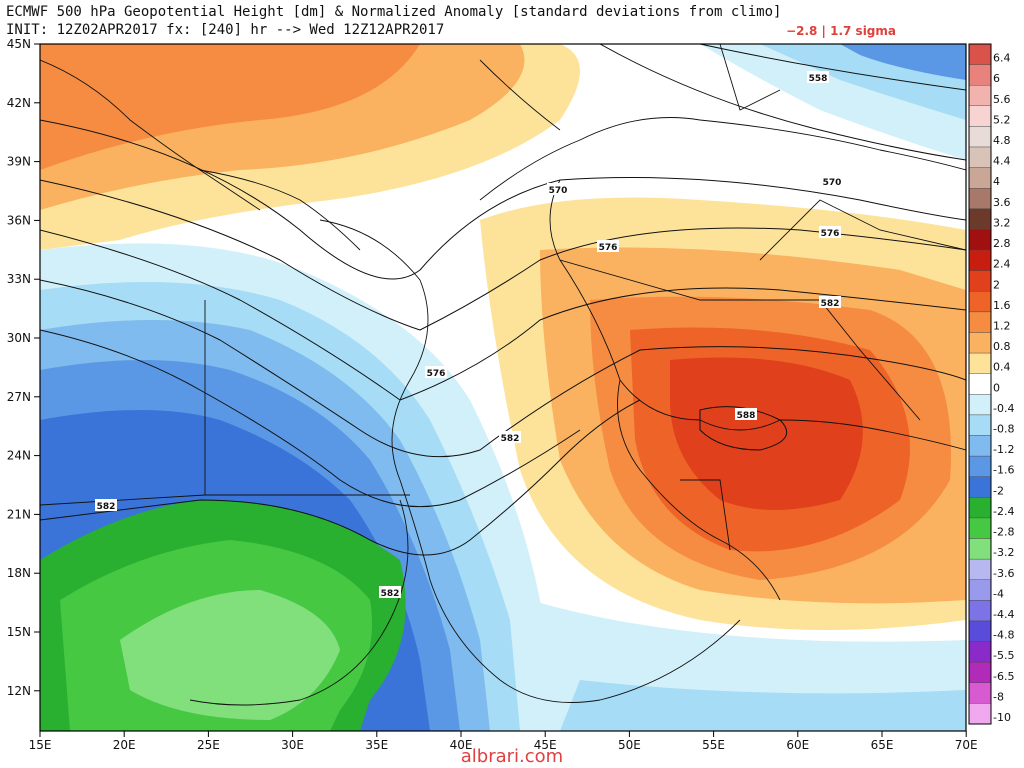  I want to click on colorbar-level-label: -8, so click(998, 696).